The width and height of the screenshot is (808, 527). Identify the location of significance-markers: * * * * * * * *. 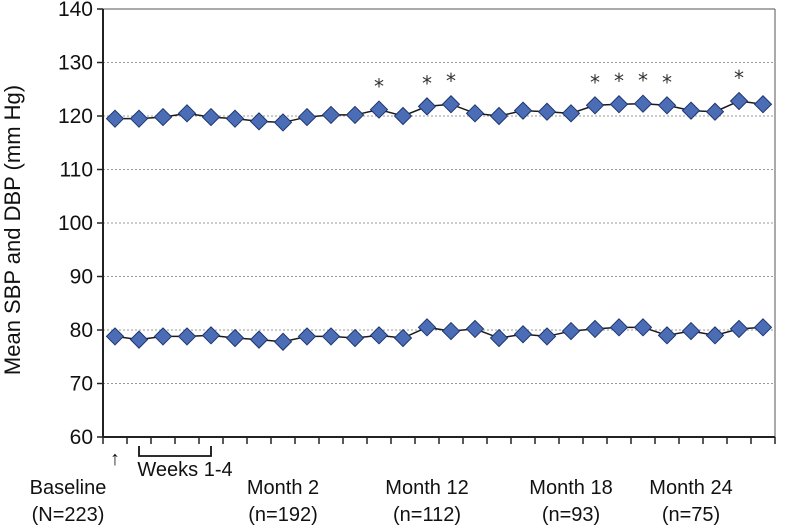
(559, 82).